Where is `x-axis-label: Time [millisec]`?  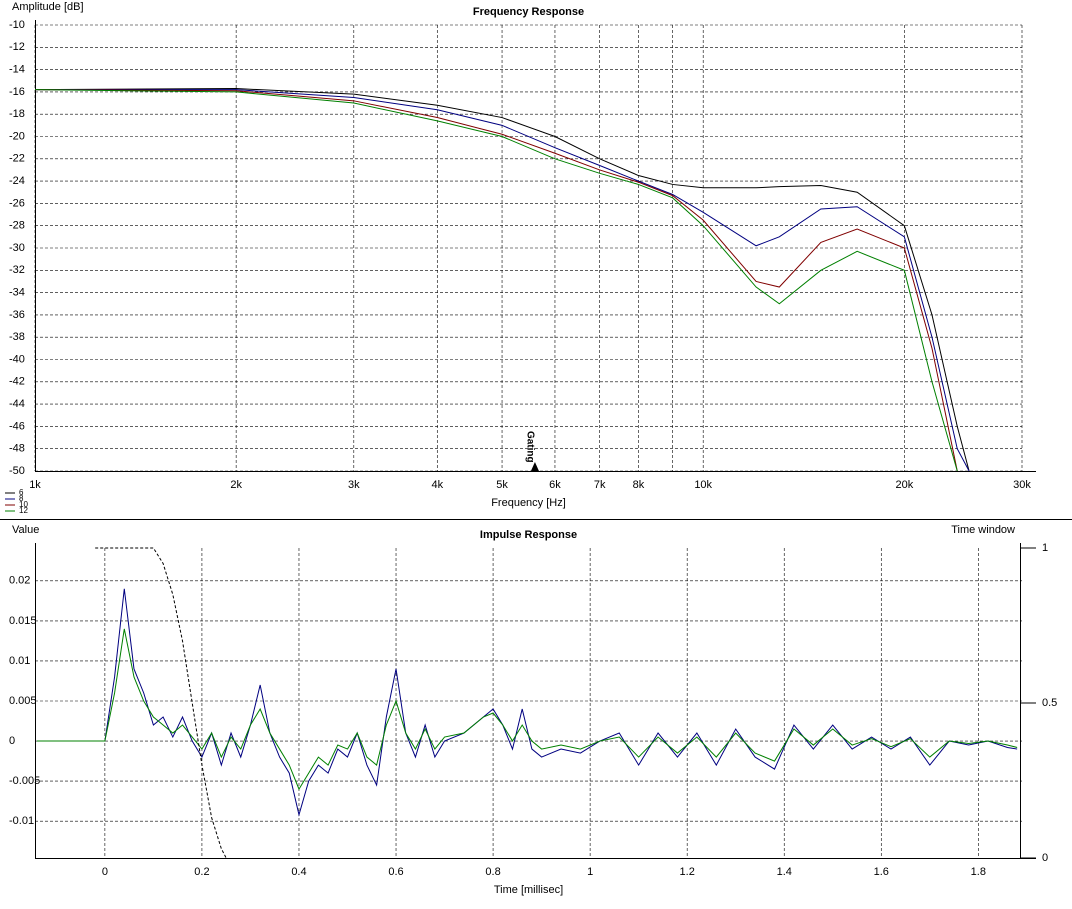 x-axis-label: Time [millisec] is located at coordinates (528, 890).